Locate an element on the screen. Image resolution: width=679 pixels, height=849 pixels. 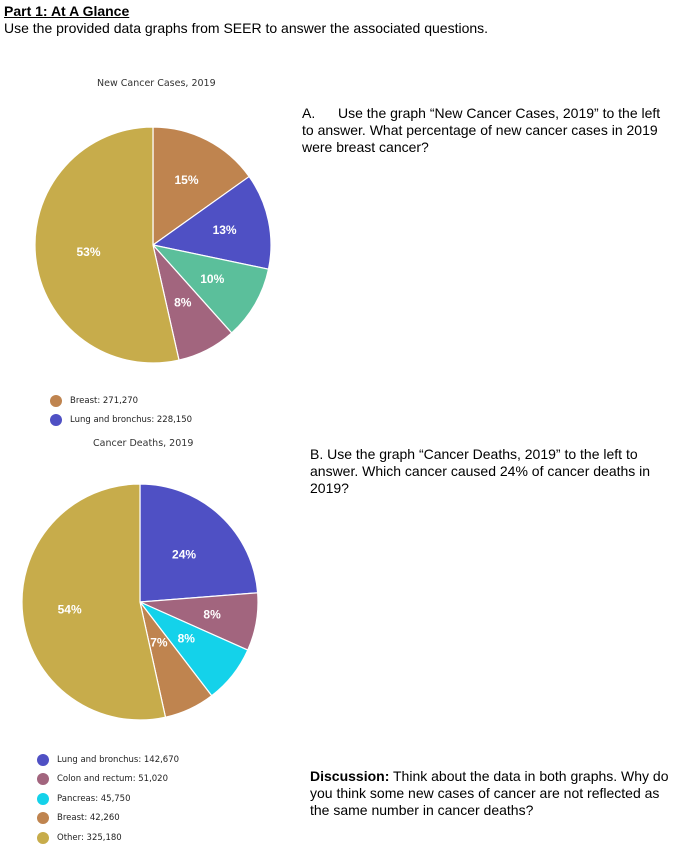
legend-item: Breast: 42,260 is located at coordinates (108, 819).